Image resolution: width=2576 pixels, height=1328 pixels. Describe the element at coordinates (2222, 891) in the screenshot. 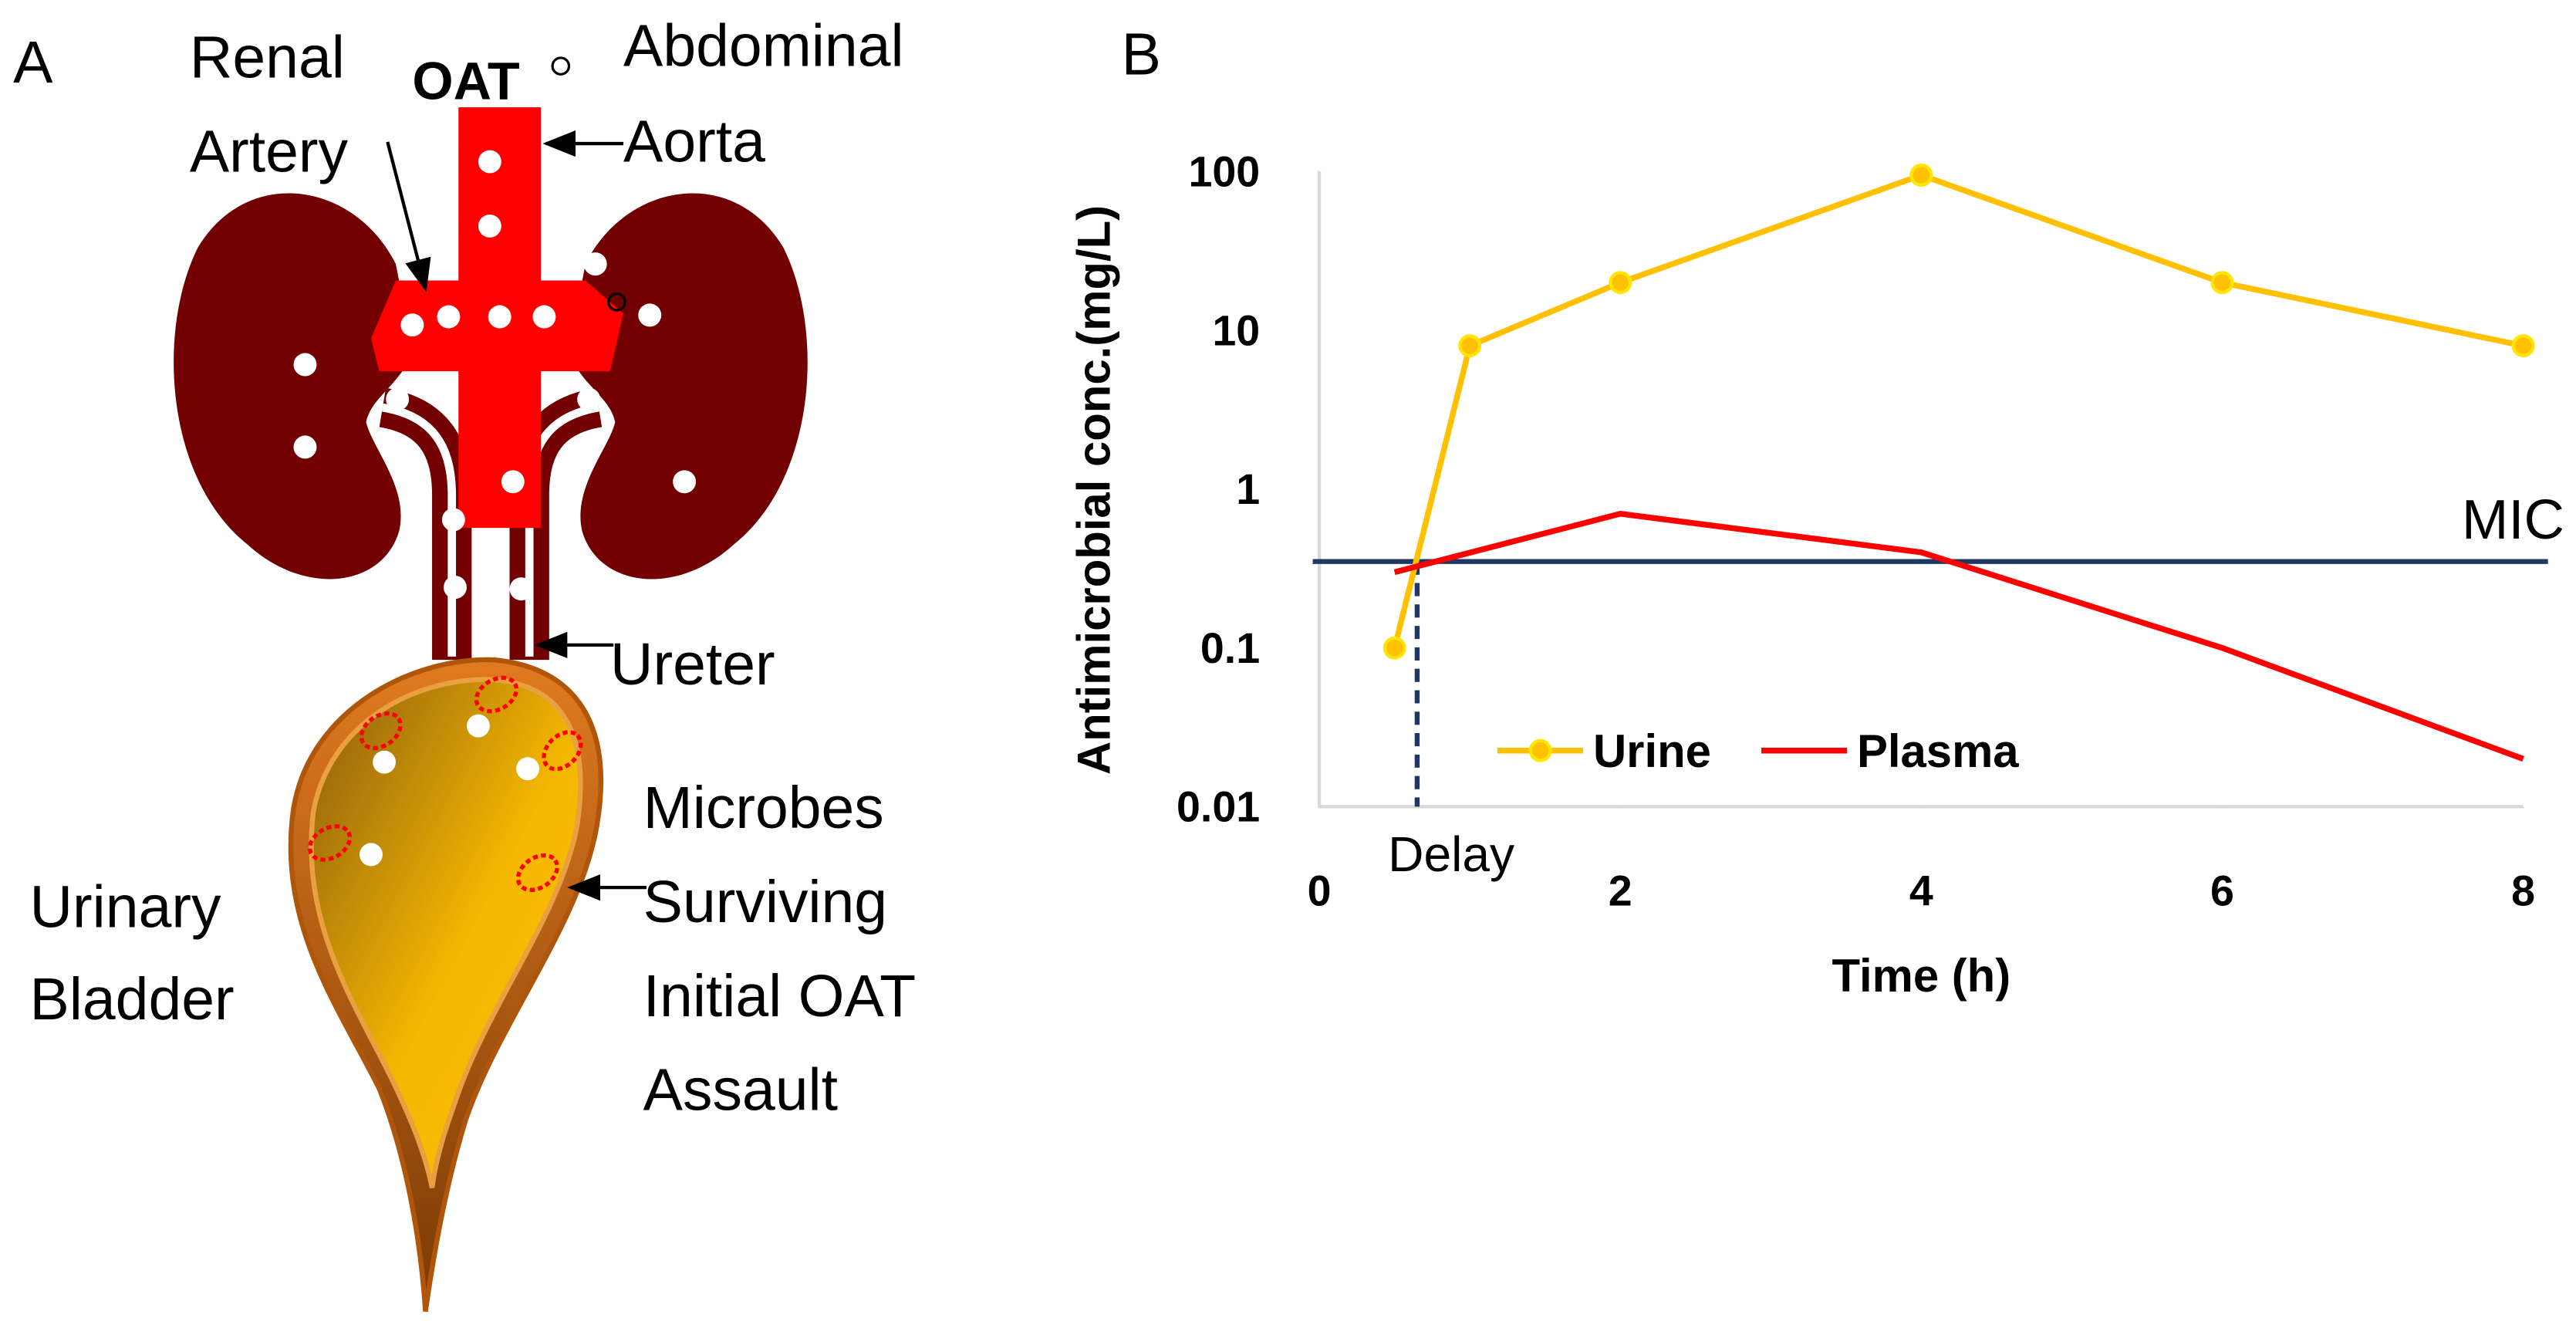

I see `x-tick-label: 6` at that location.